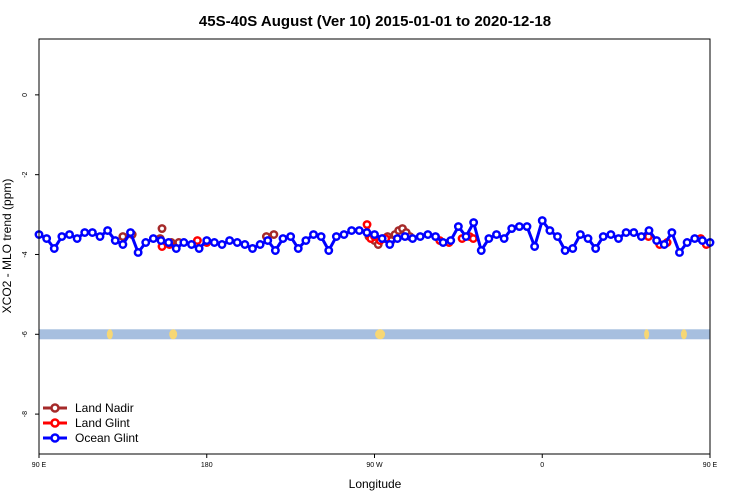 Image resolution: width=750 pixels, height=500 pixels. What do you see at coordinates (374, 334) in the screenshot?
I see `land-ocean-strip` at bounding box center [374, 334].